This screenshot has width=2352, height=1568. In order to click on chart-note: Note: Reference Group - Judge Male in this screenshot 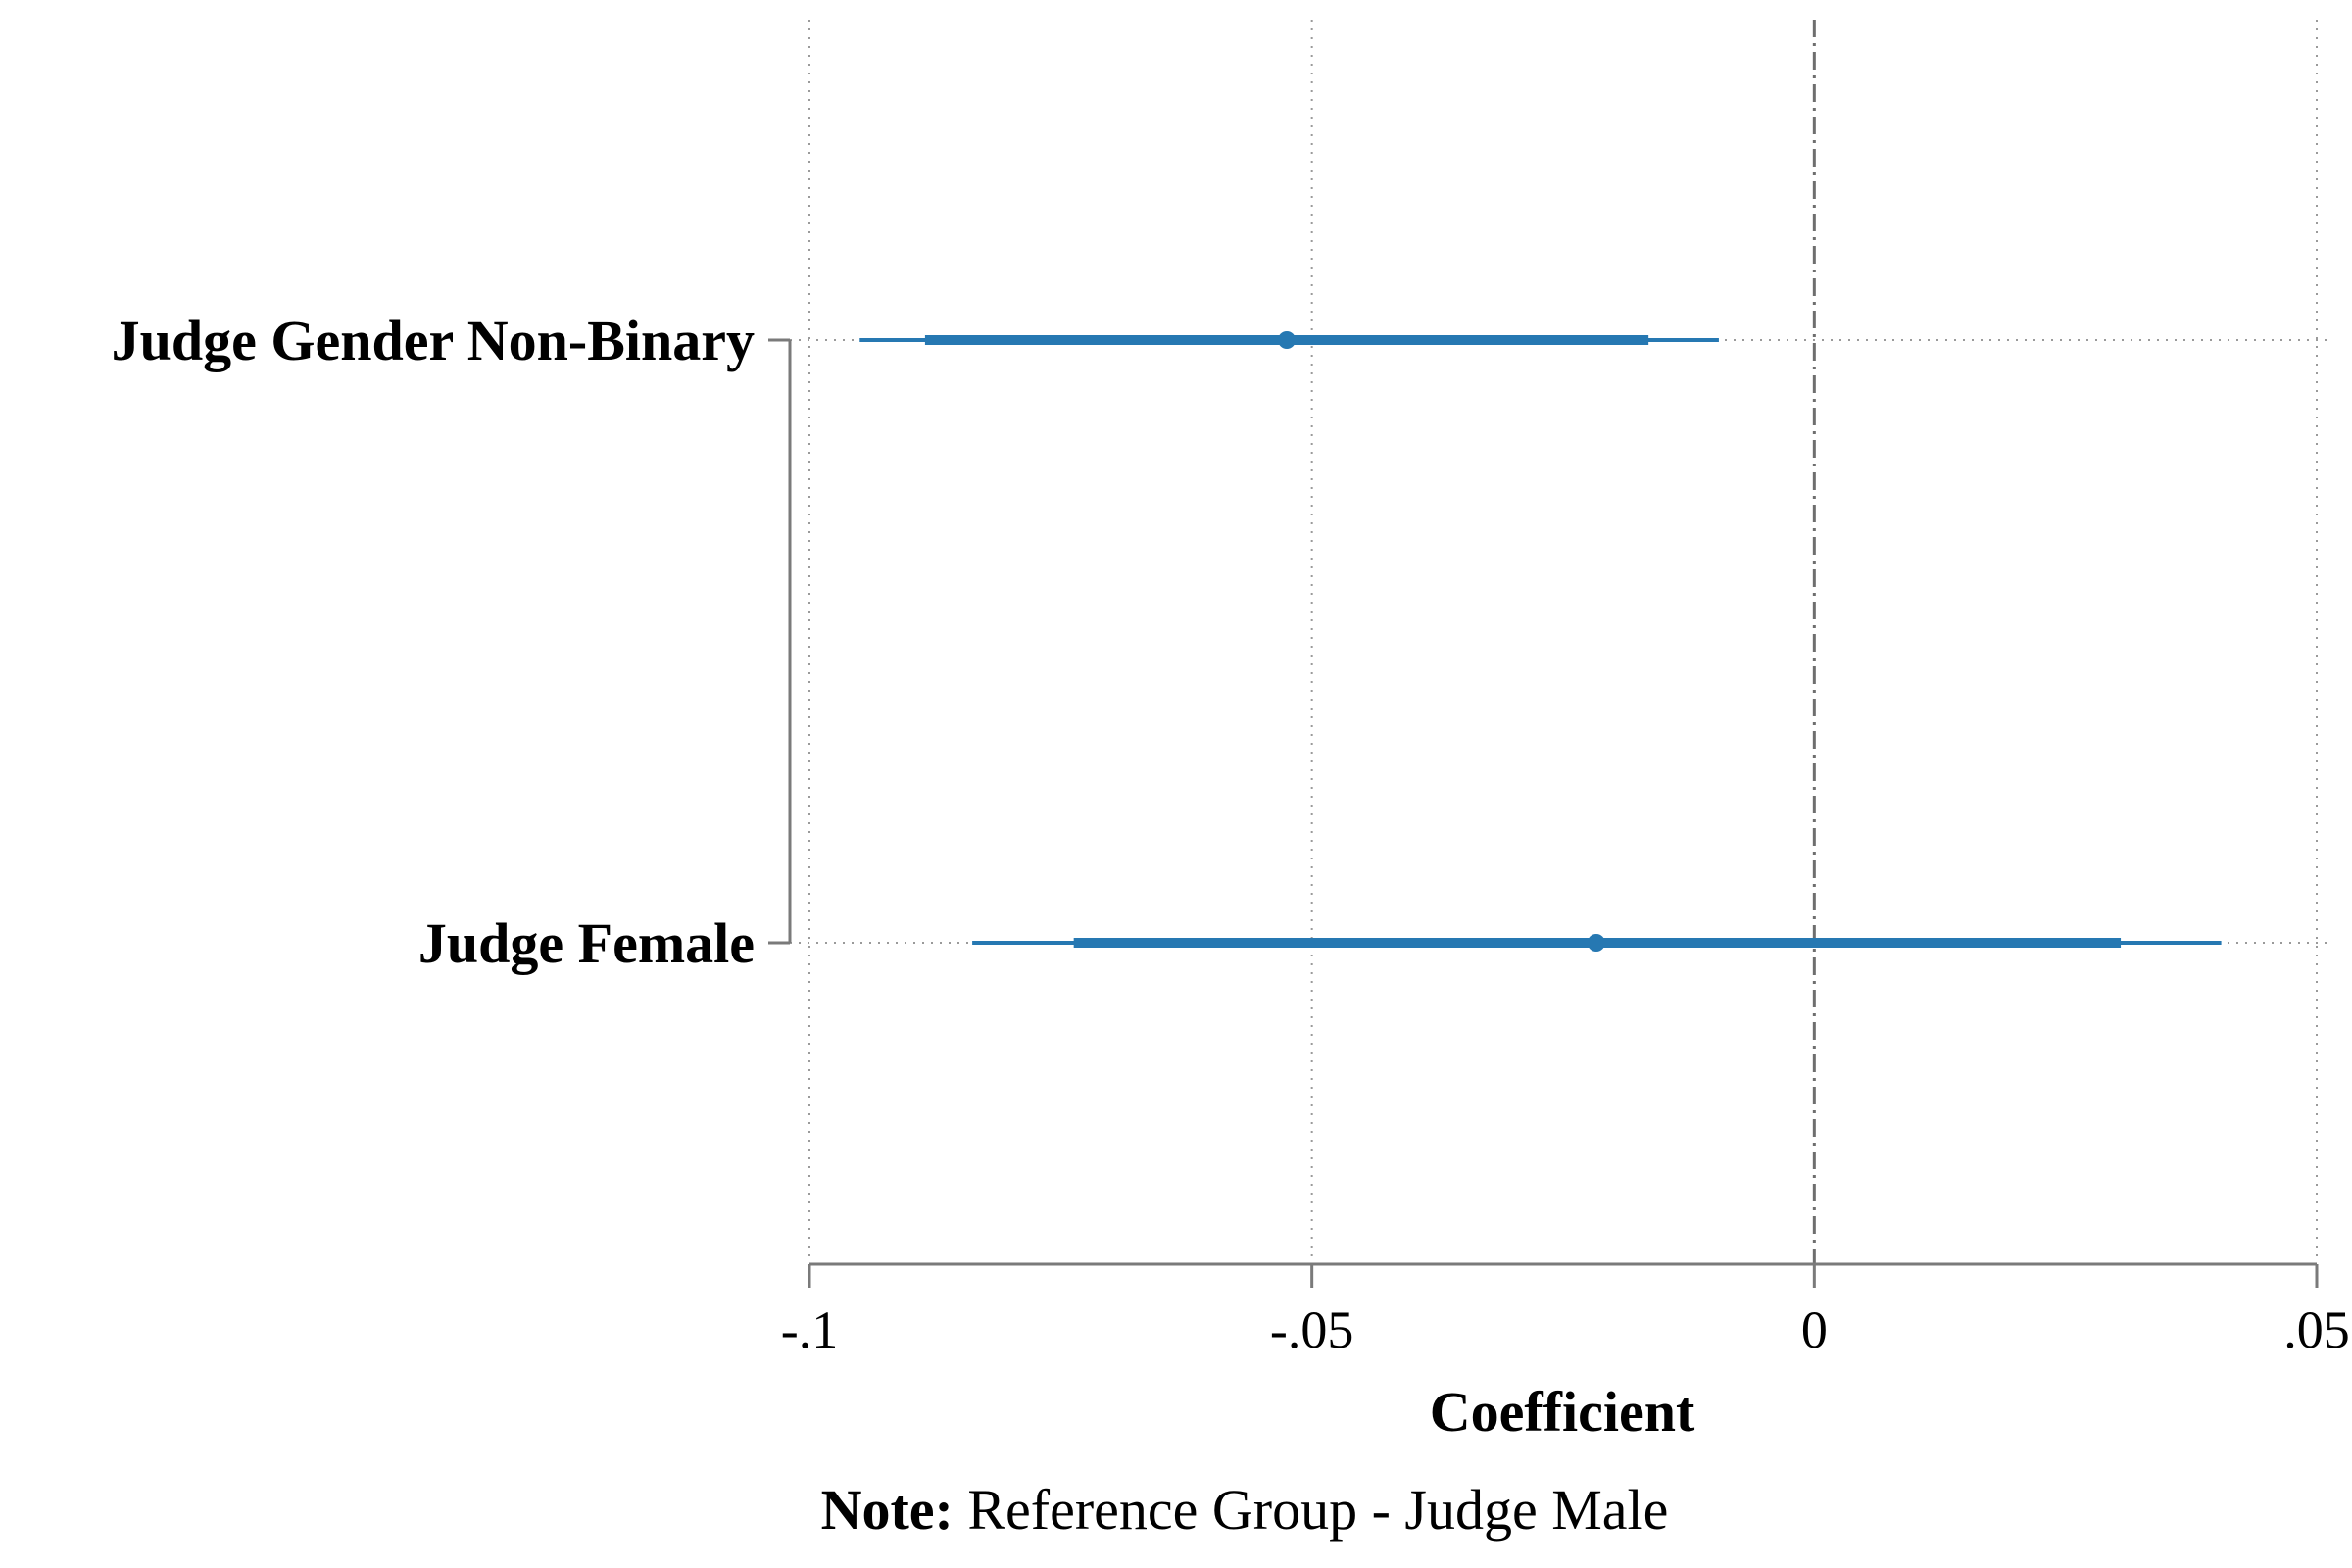, I will do `click(1245, 1510)`.